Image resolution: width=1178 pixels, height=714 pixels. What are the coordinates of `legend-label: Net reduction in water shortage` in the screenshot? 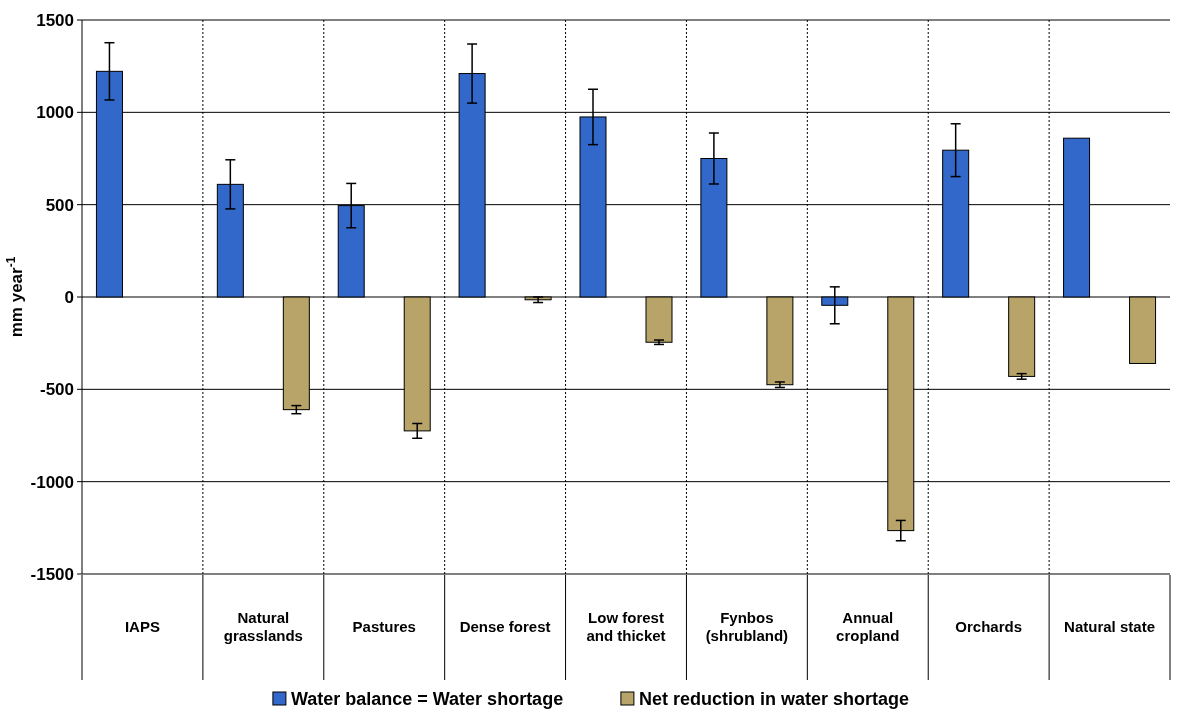 It's located at (773, 699).